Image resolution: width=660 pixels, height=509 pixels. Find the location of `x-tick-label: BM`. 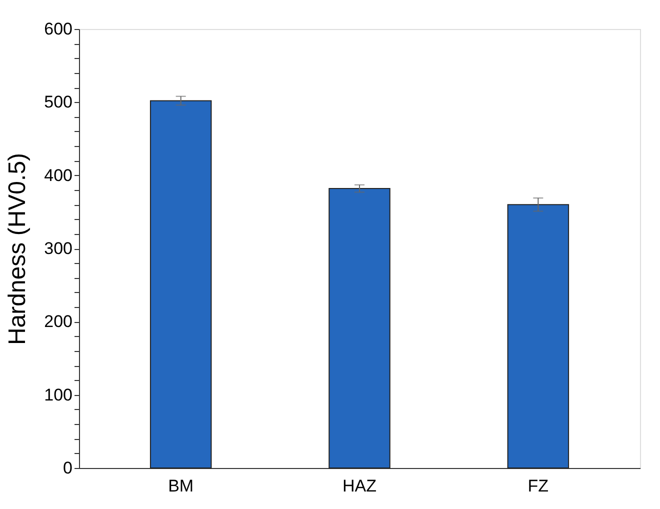

x-tick-label: BM is located at coordinates (181, 486).